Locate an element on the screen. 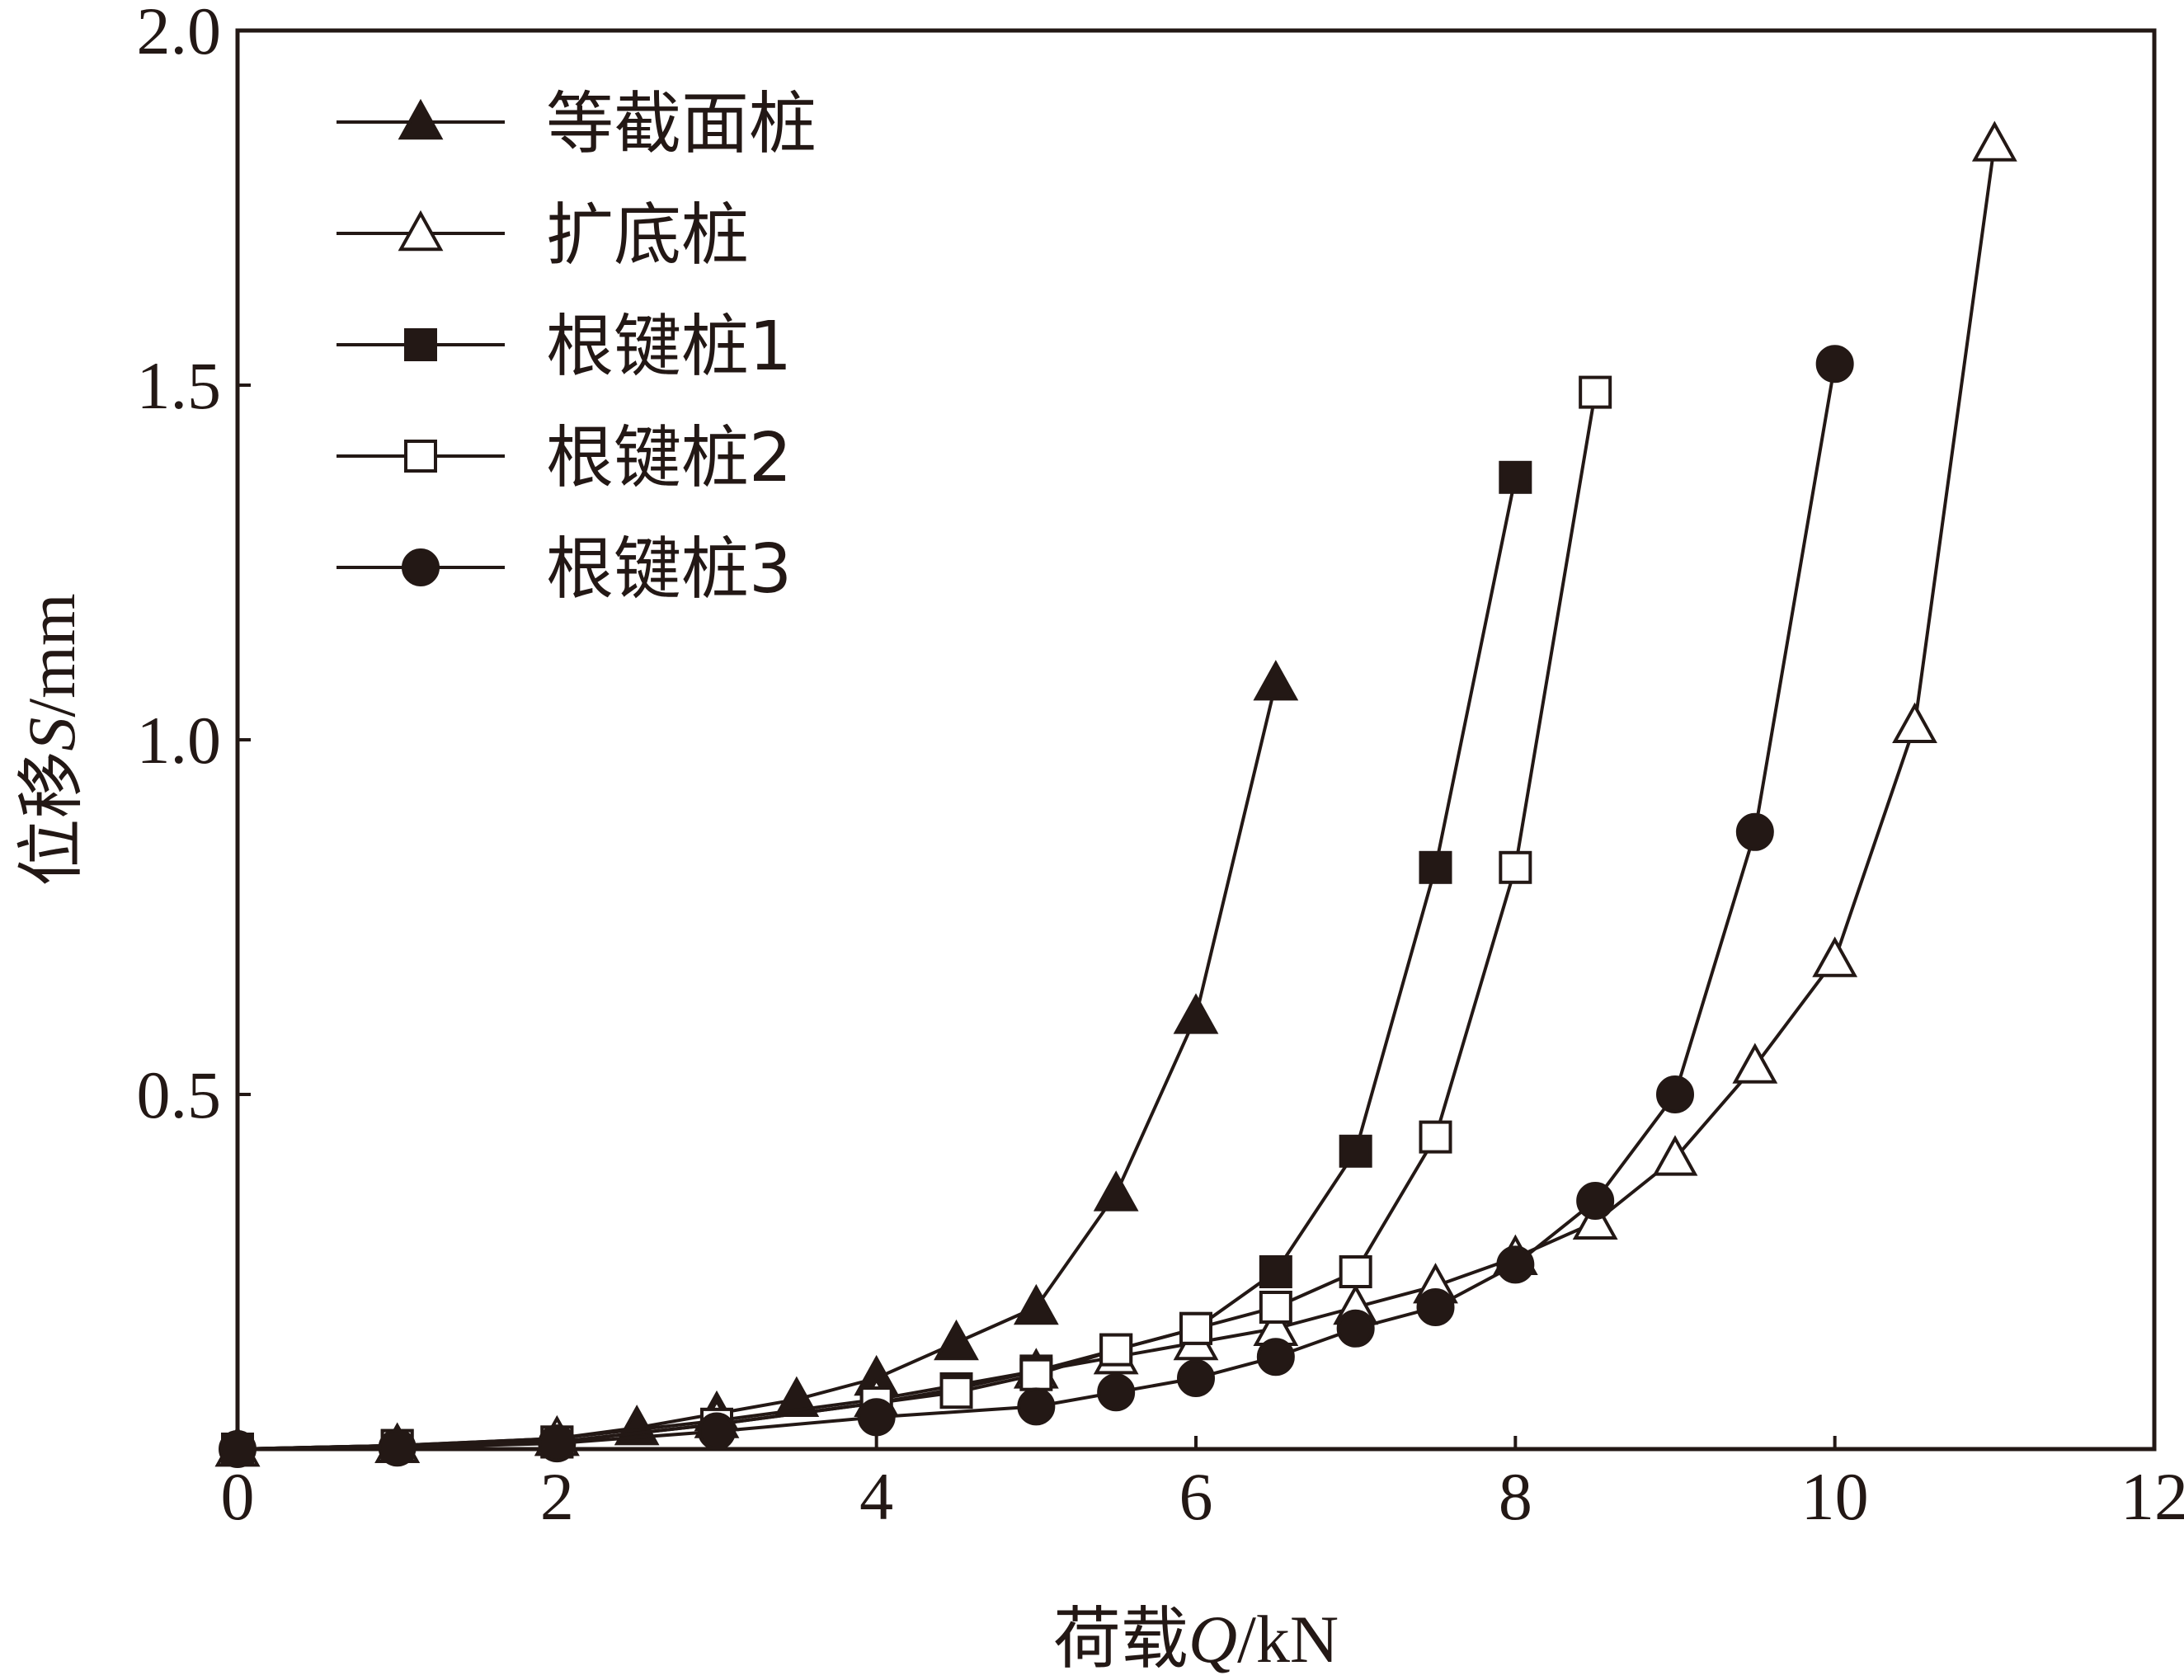  legend-label: 根键桩2 is located at coordinates (669, 458).